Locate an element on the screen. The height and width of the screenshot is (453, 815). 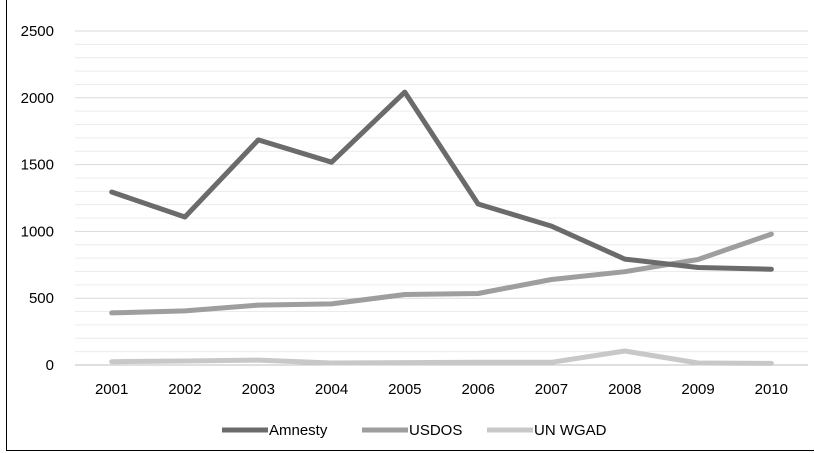
x-tick-label: 2005 is located at coordinates (404, 389).